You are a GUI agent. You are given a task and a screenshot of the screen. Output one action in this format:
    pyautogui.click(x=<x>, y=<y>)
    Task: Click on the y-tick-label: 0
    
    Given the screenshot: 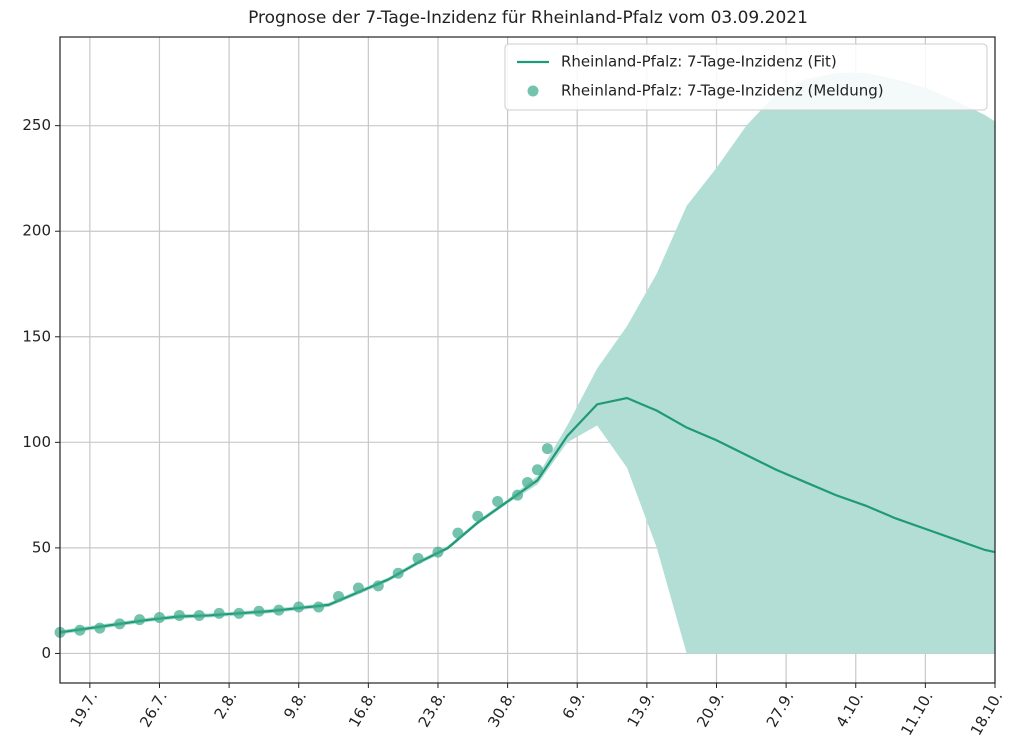 What is the action you would take?
    pyautogui.click(x=46, y=653)
    